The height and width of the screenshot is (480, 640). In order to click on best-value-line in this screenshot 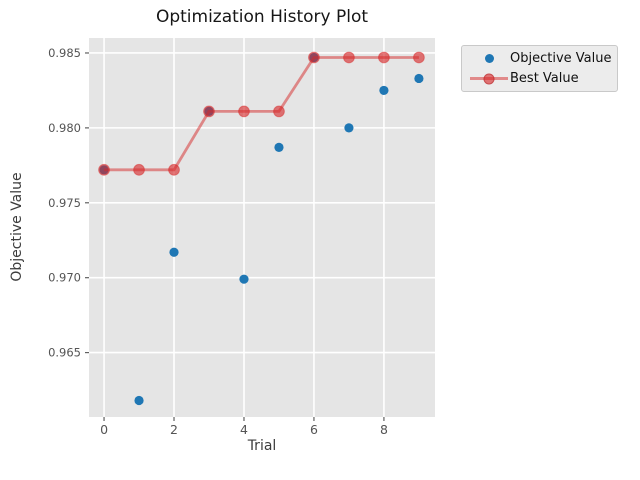, I will do `click(261, 114)`.